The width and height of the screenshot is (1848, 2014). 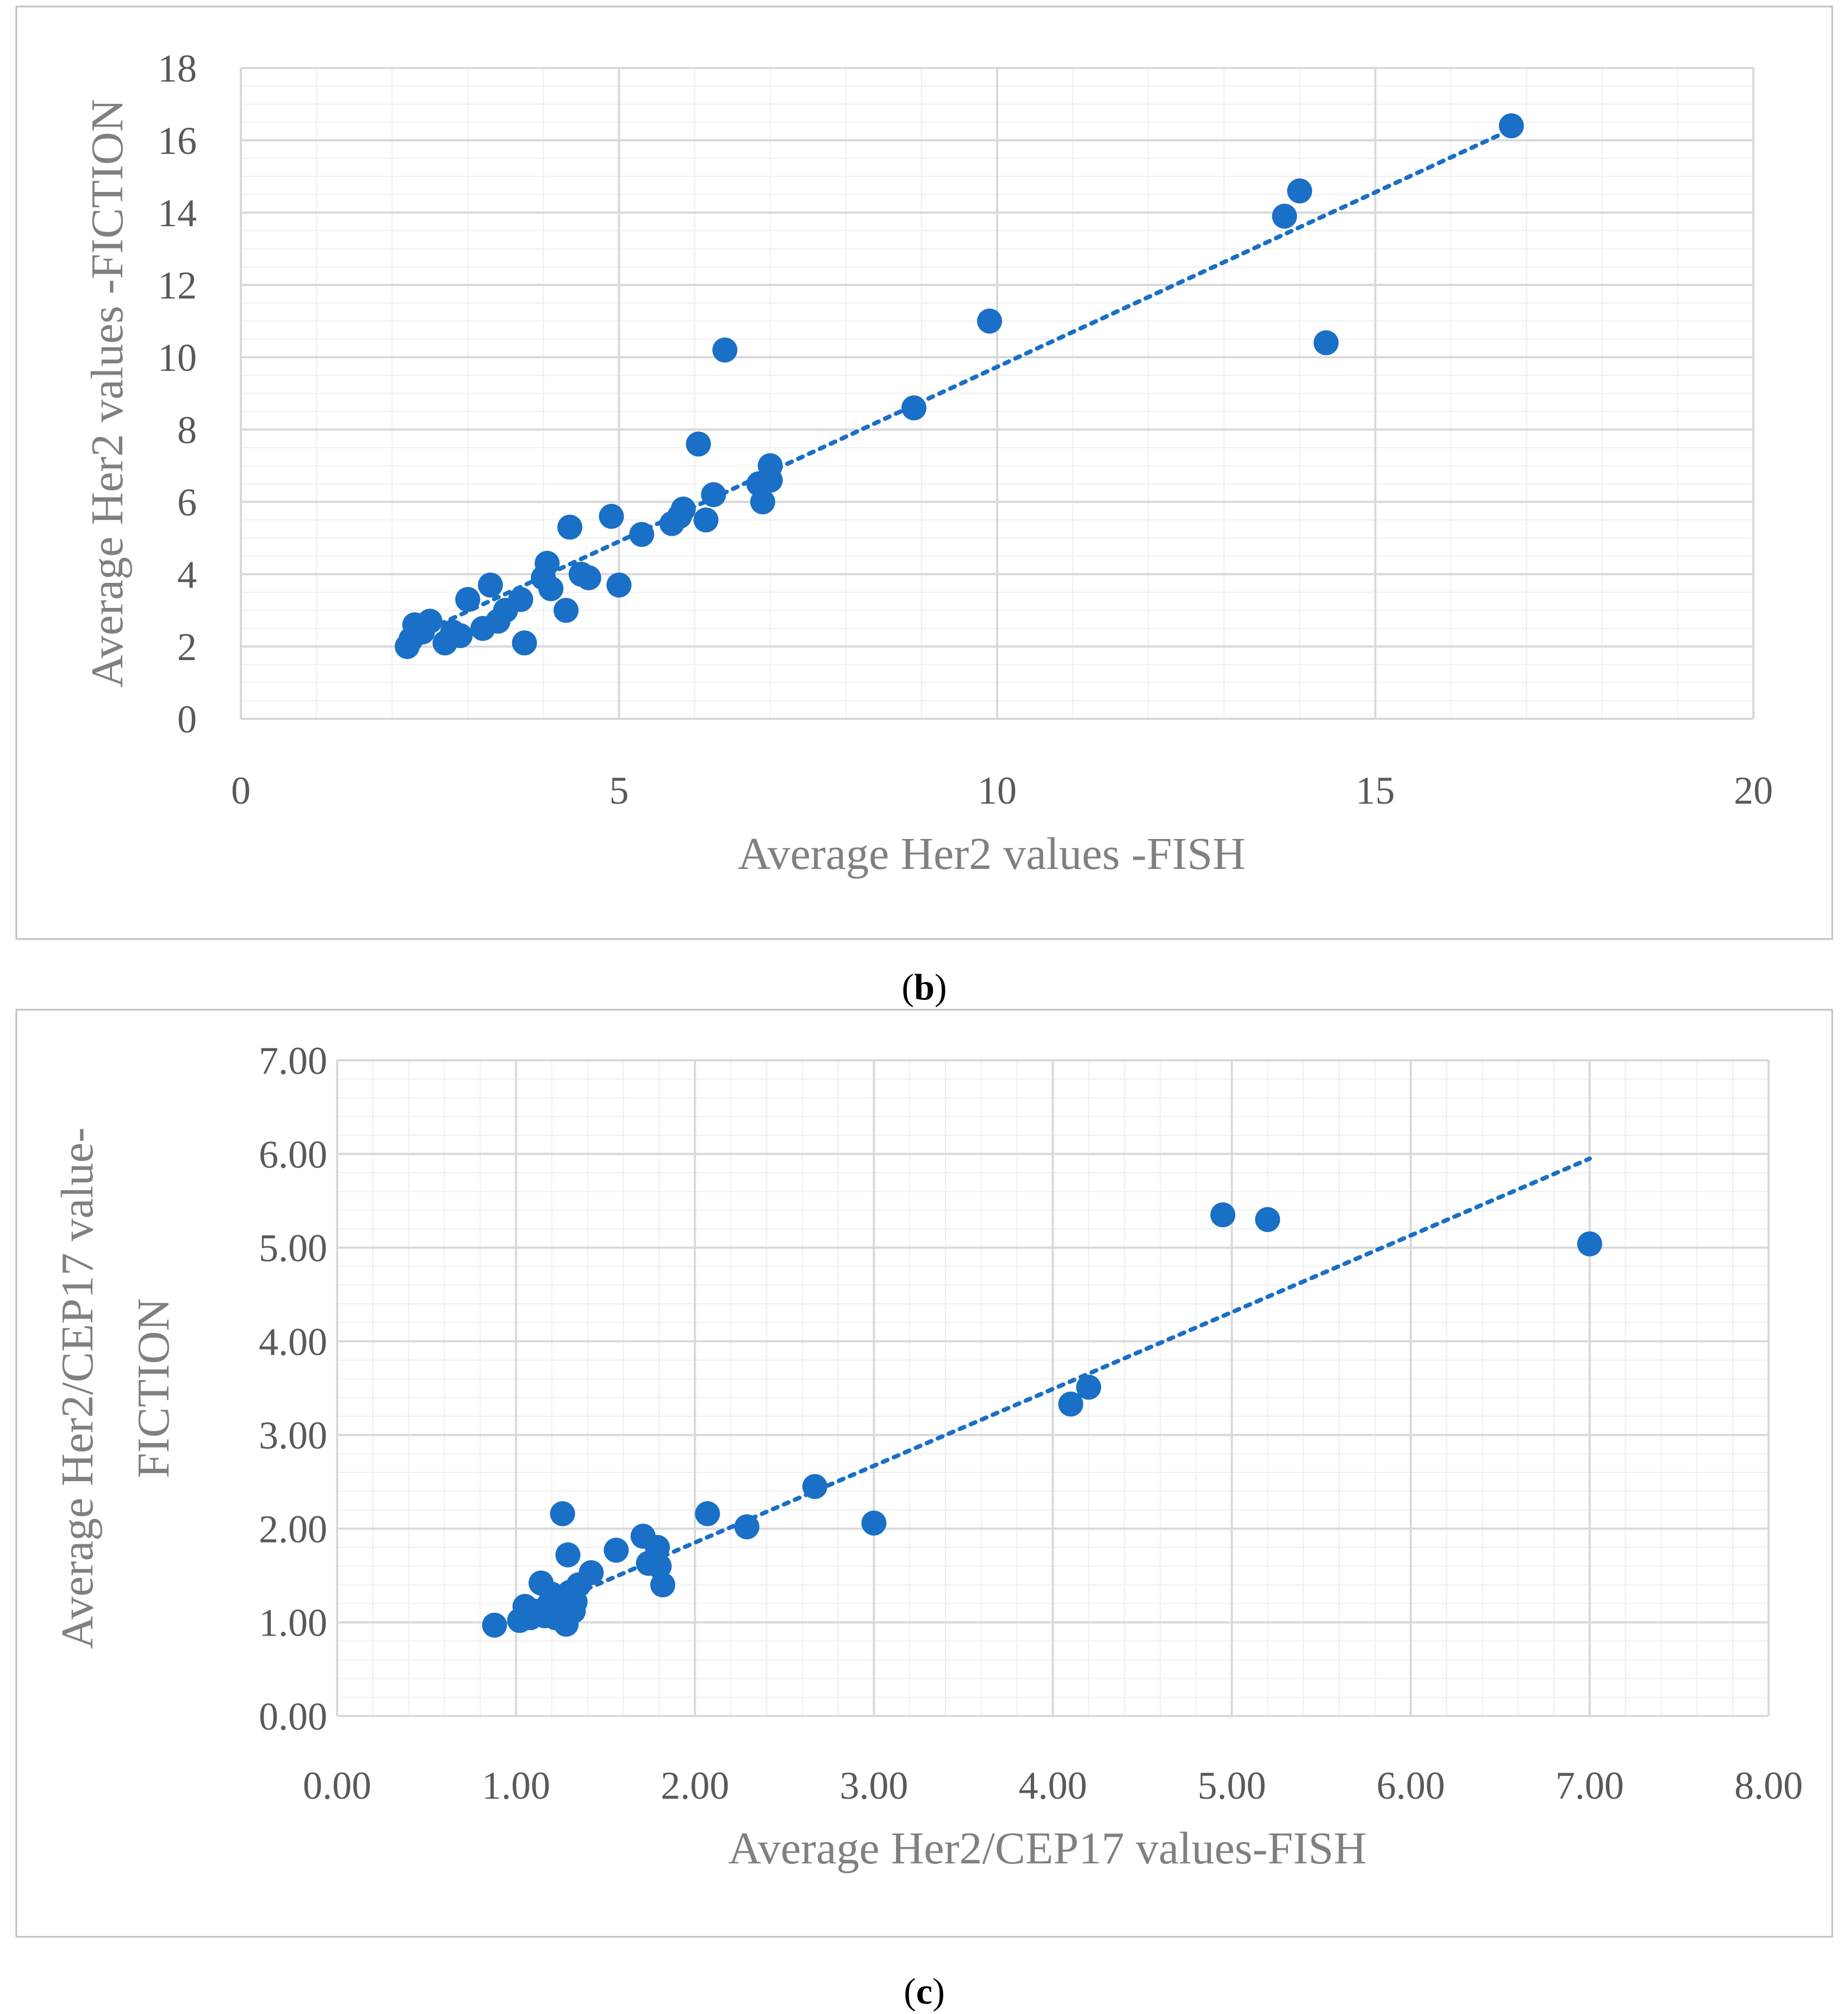 I want to click on x-tick-label: 5, so click(x=619, y=790).